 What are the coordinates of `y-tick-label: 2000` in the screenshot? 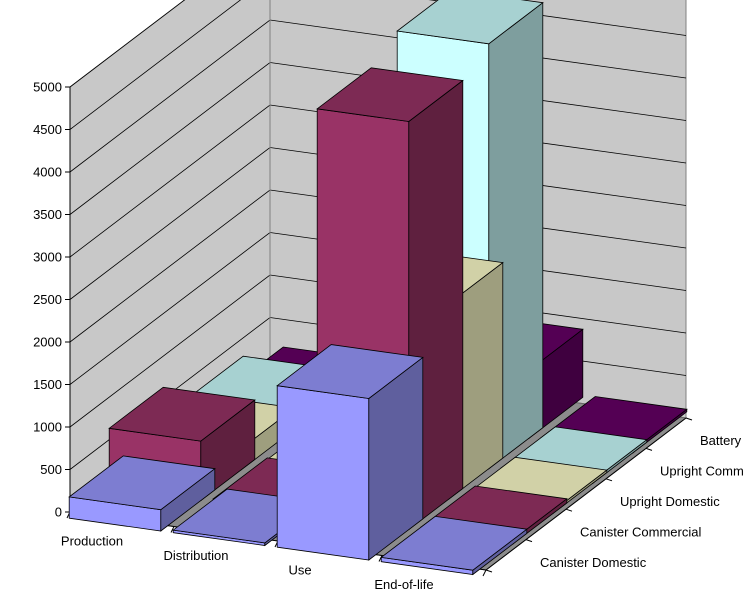 It's located at (47, 342).